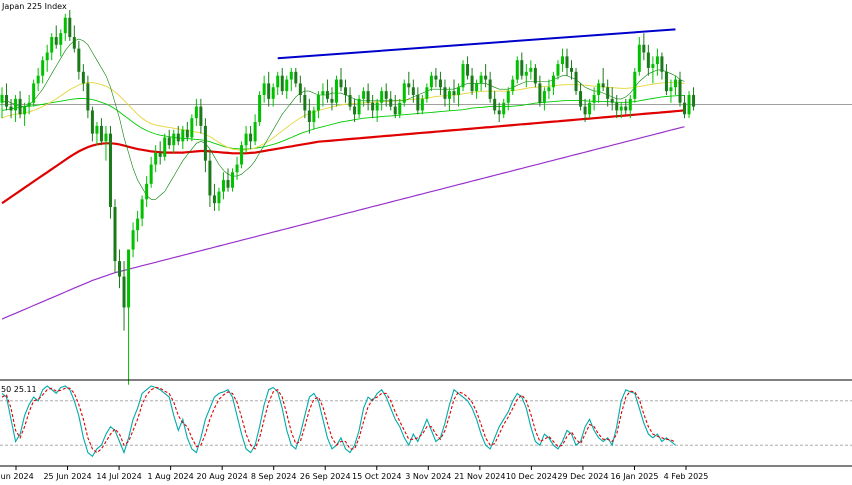 Image resolution: width=852 pixels, height=485 pixels. I want to click on x-axis-tick-label: 29 Dec 2024, so click(582, 476).